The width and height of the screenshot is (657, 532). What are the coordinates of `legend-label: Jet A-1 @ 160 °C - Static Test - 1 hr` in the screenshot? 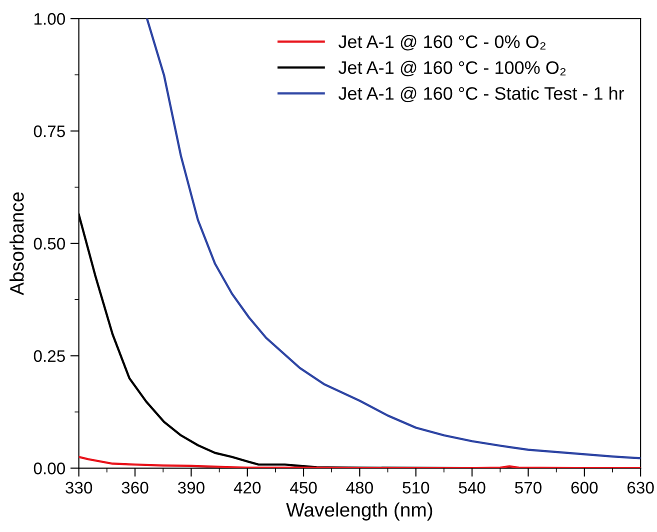 It's located at (481, 94).